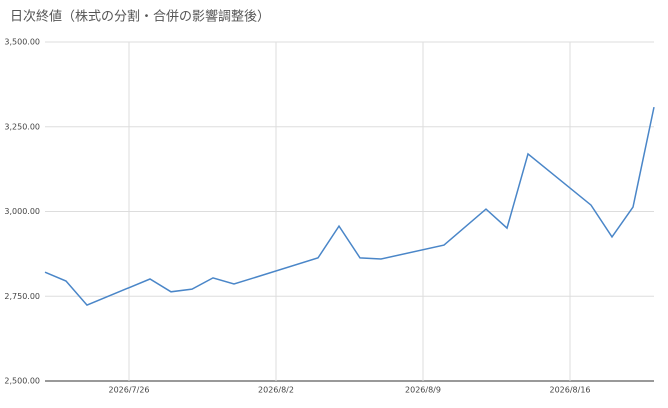 This screenshot has width=668, height=408. Describe the element at coordinates (22, 42) in the screenshot. I see `y-tick-label: 3,500.00` at that location.